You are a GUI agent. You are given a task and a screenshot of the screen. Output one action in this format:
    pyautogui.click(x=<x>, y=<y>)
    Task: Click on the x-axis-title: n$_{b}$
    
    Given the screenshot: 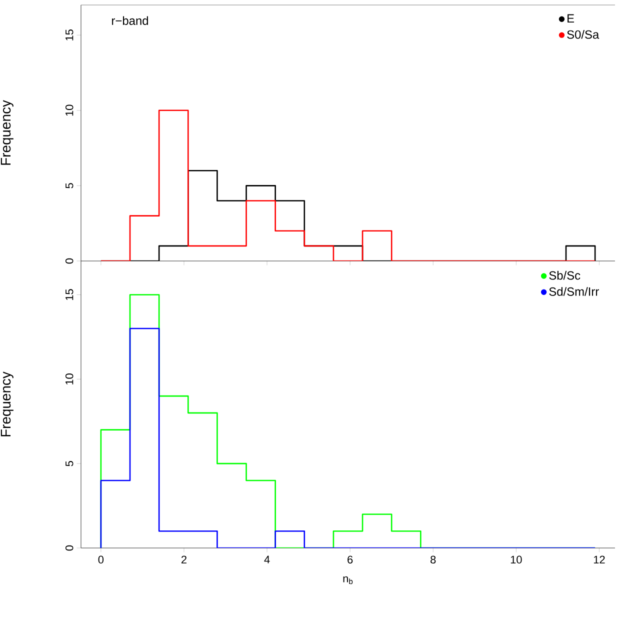 What is the action you would take?
    pyautogui.click(x=348, y=580)
    